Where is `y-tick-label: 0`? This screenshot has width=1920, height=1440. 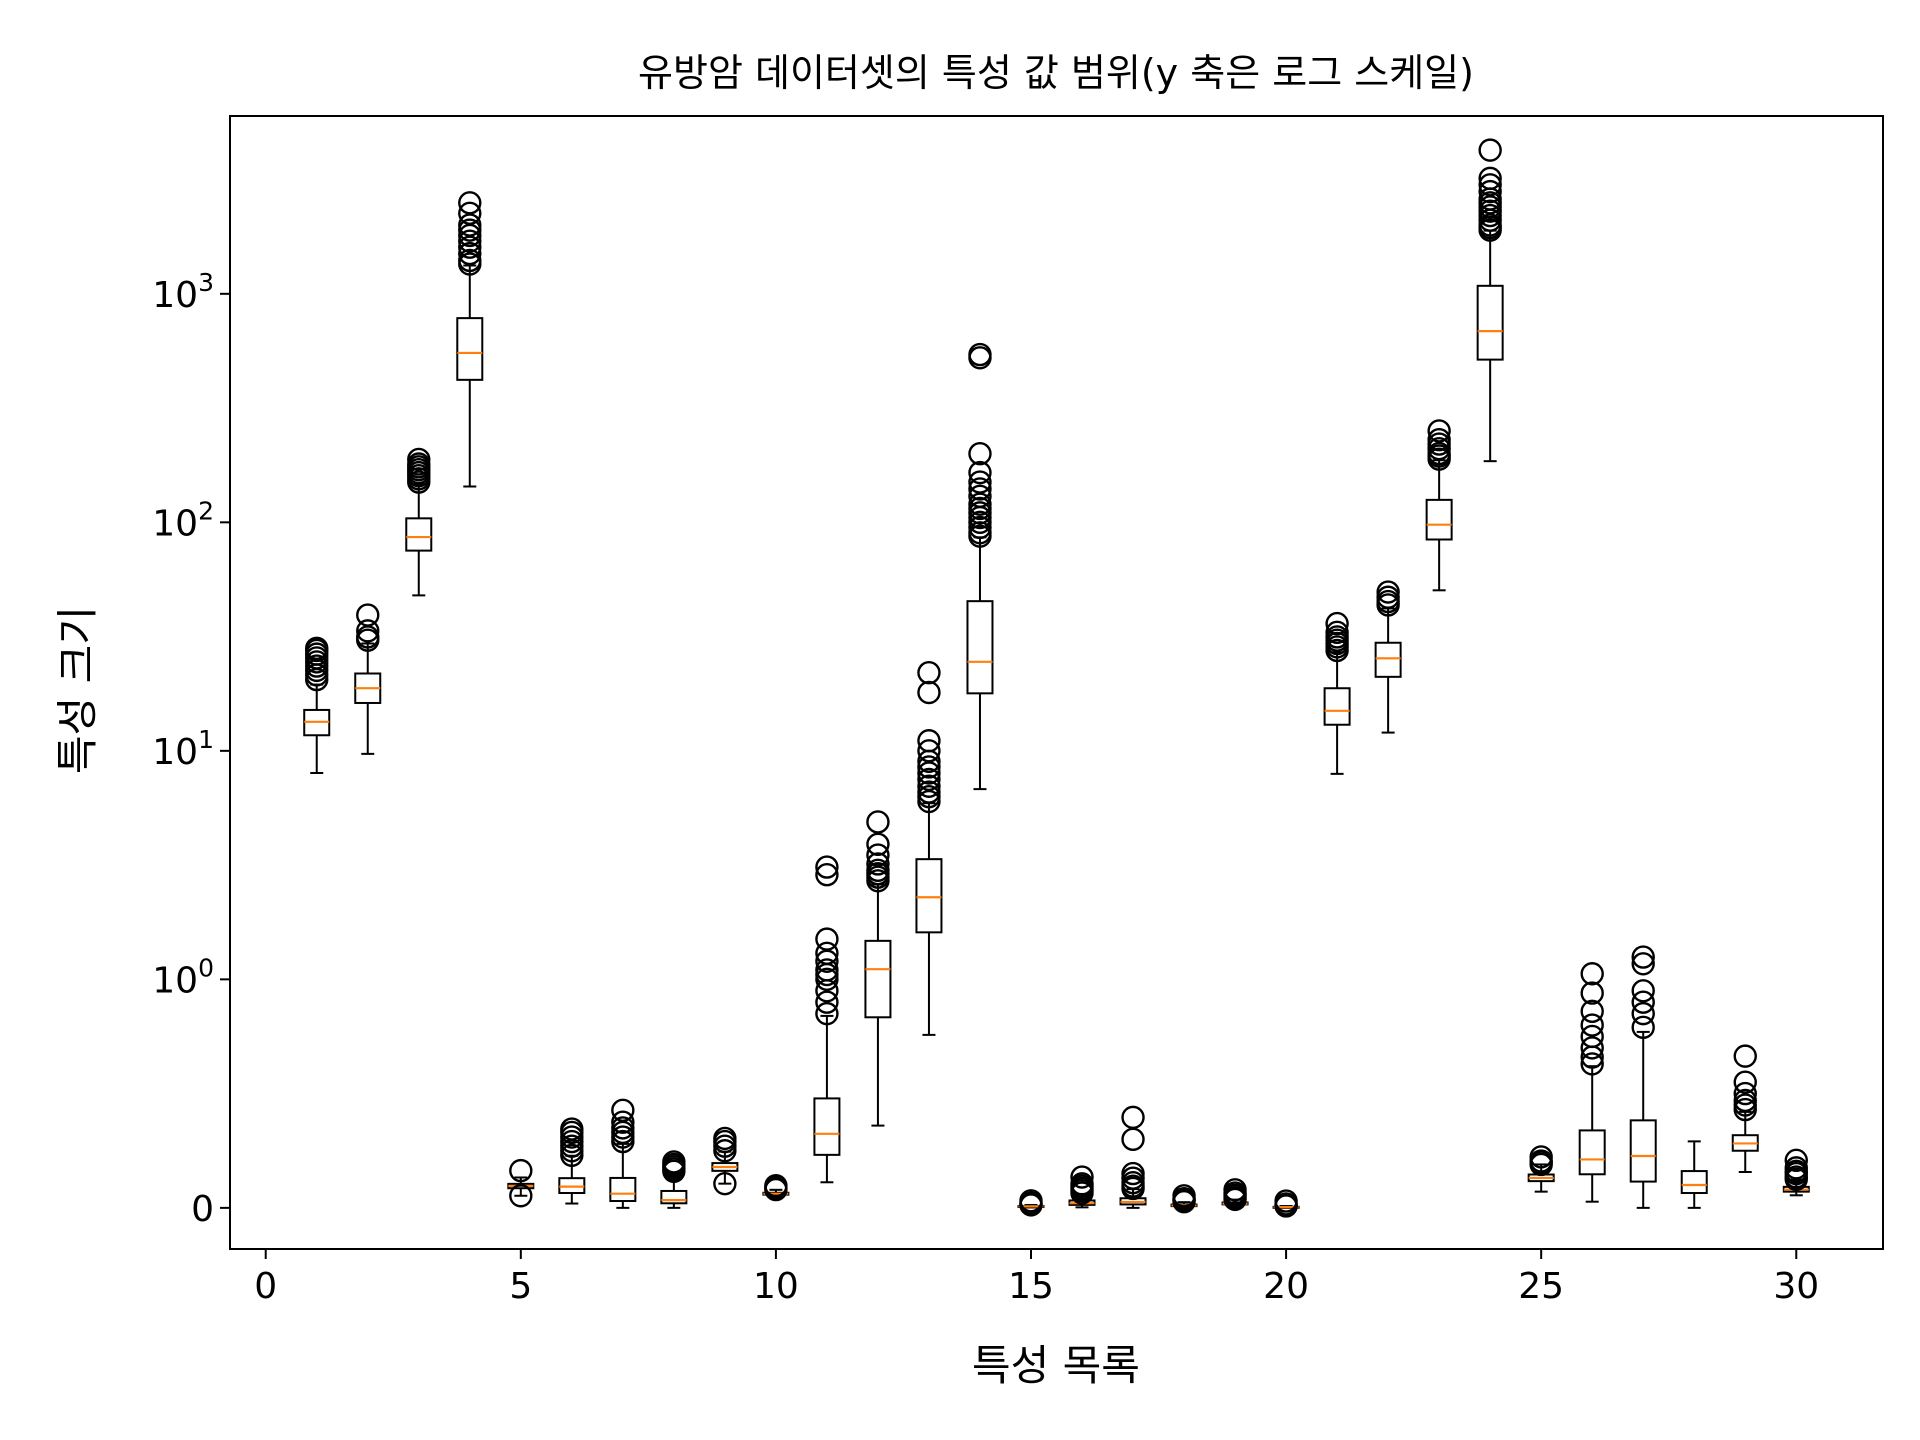
y-tick-label: 0 is located at coordinates (202, 1209).